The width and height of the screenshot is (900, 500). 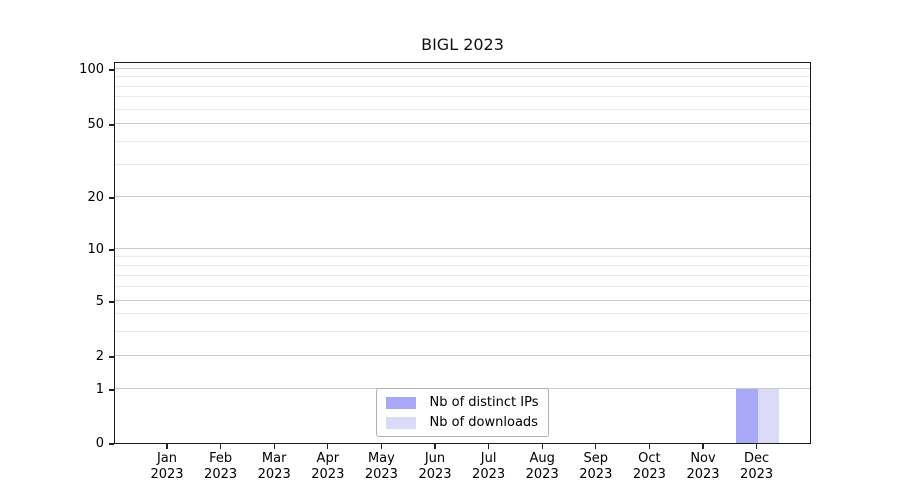 What do you see at coordinates (462, 44) in the screenshot?
I see `chart-title: BIGL 2023` at bounding box center [462, 44].